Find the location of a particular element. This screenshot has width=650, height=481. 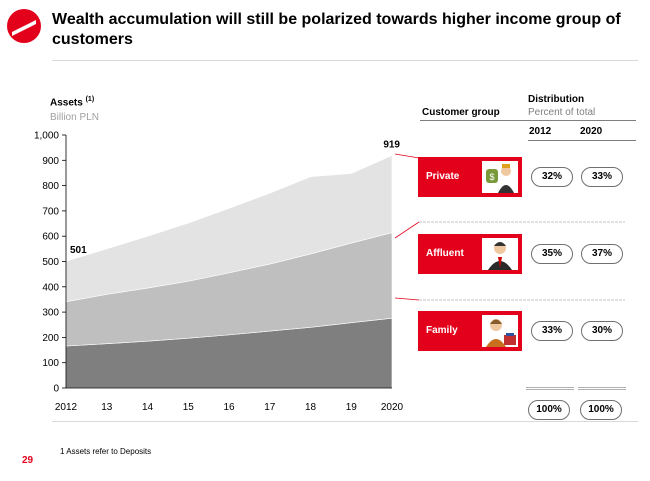

pill-family-2012: 33% is located at coordinates (552, 331).